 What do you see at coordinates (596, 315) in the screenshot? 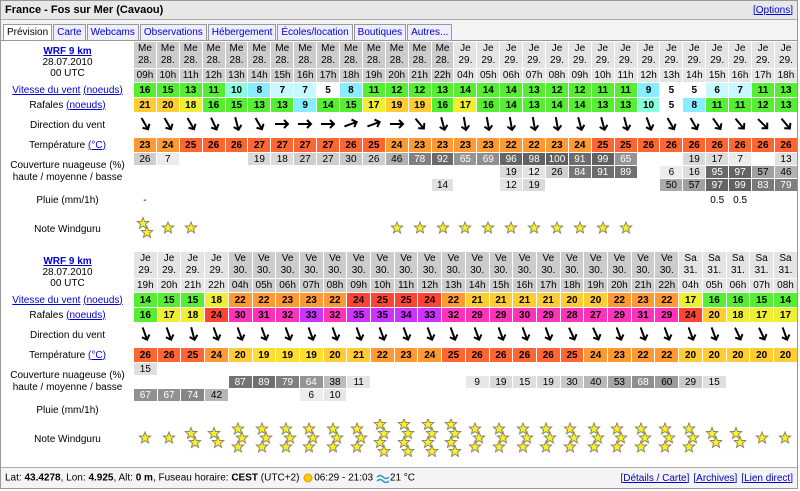
I see `gusts-cell: 27` at bounding box center [596, 315].